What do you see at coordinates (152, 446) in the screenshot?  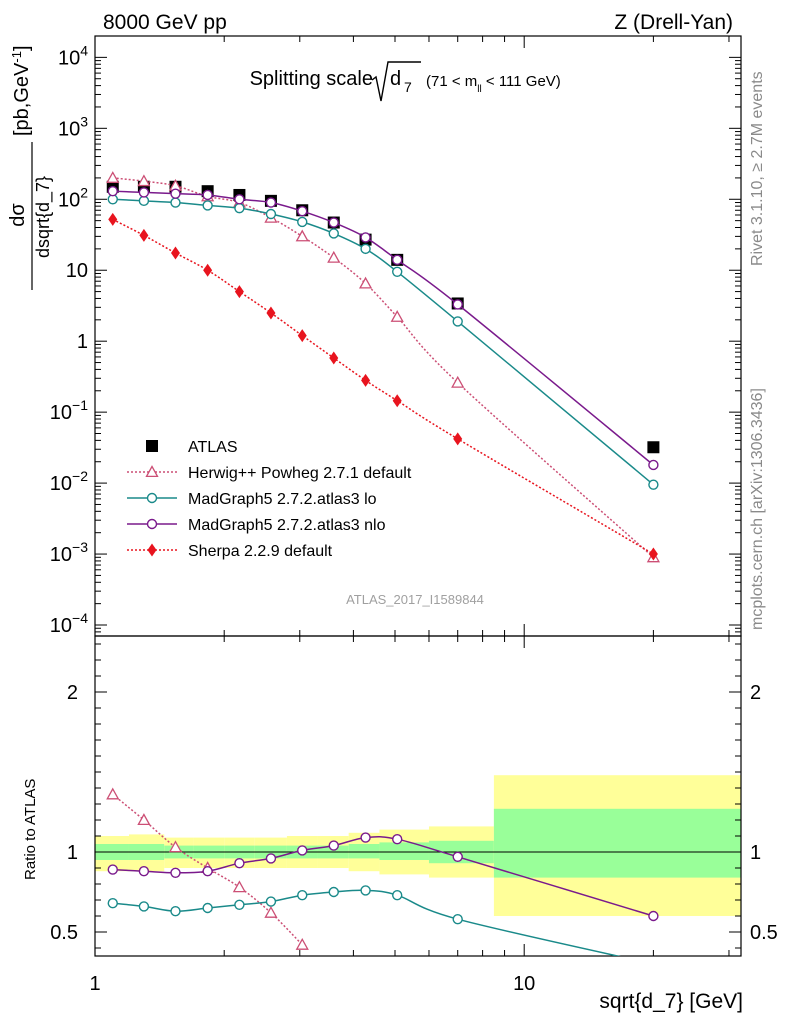 I see `legend-marker-atlas` at bounding box center [152, 446].